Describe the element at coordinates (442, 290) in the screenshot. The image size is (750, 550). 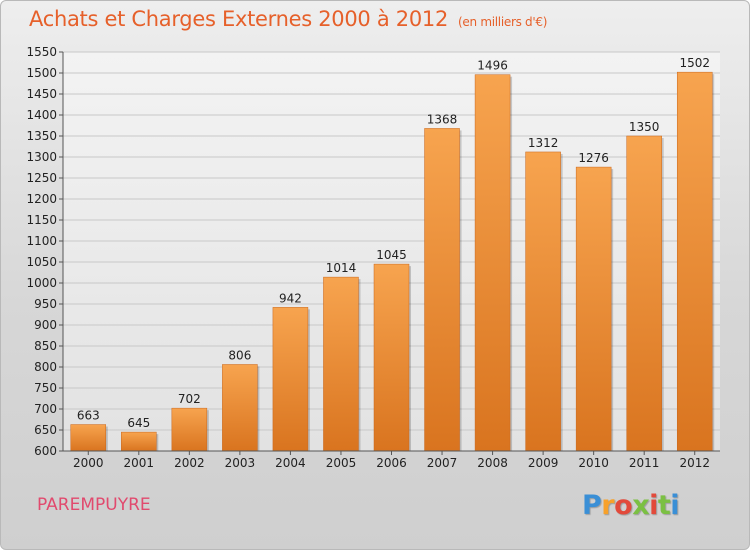
I see `bar-2007` at that location.